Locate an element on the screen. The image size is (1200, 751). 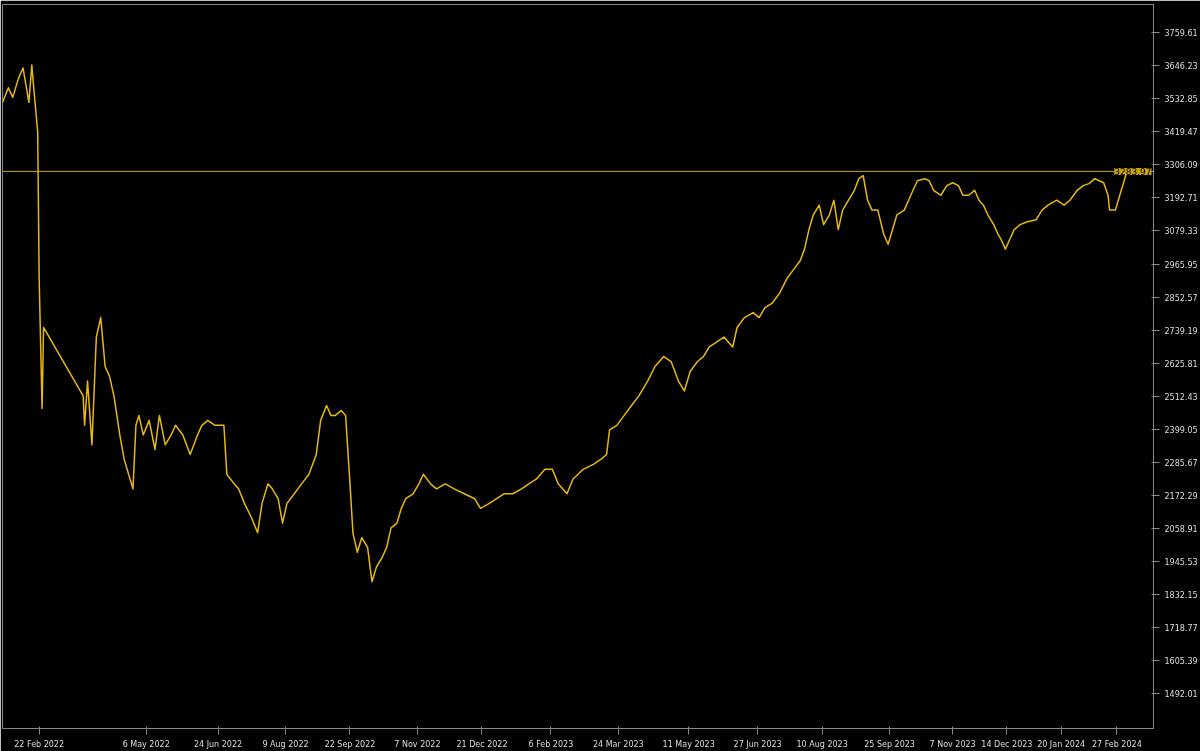
y-tick-label: 1718.77 is located at coordinates (1181, 628).